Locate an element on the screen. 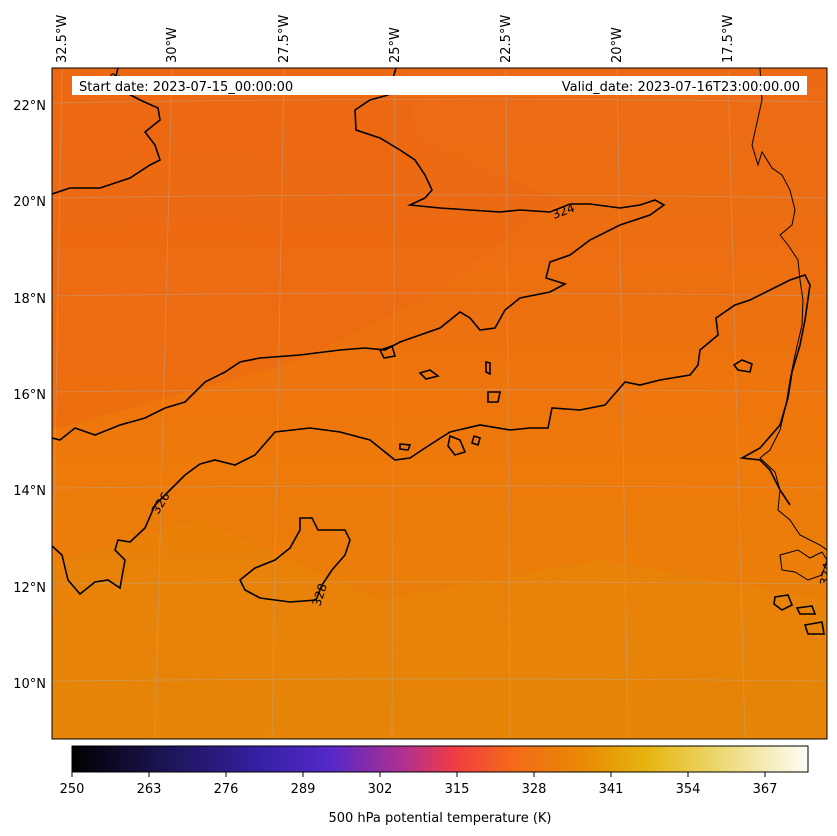  header-band is located at coordinates (439, 85).